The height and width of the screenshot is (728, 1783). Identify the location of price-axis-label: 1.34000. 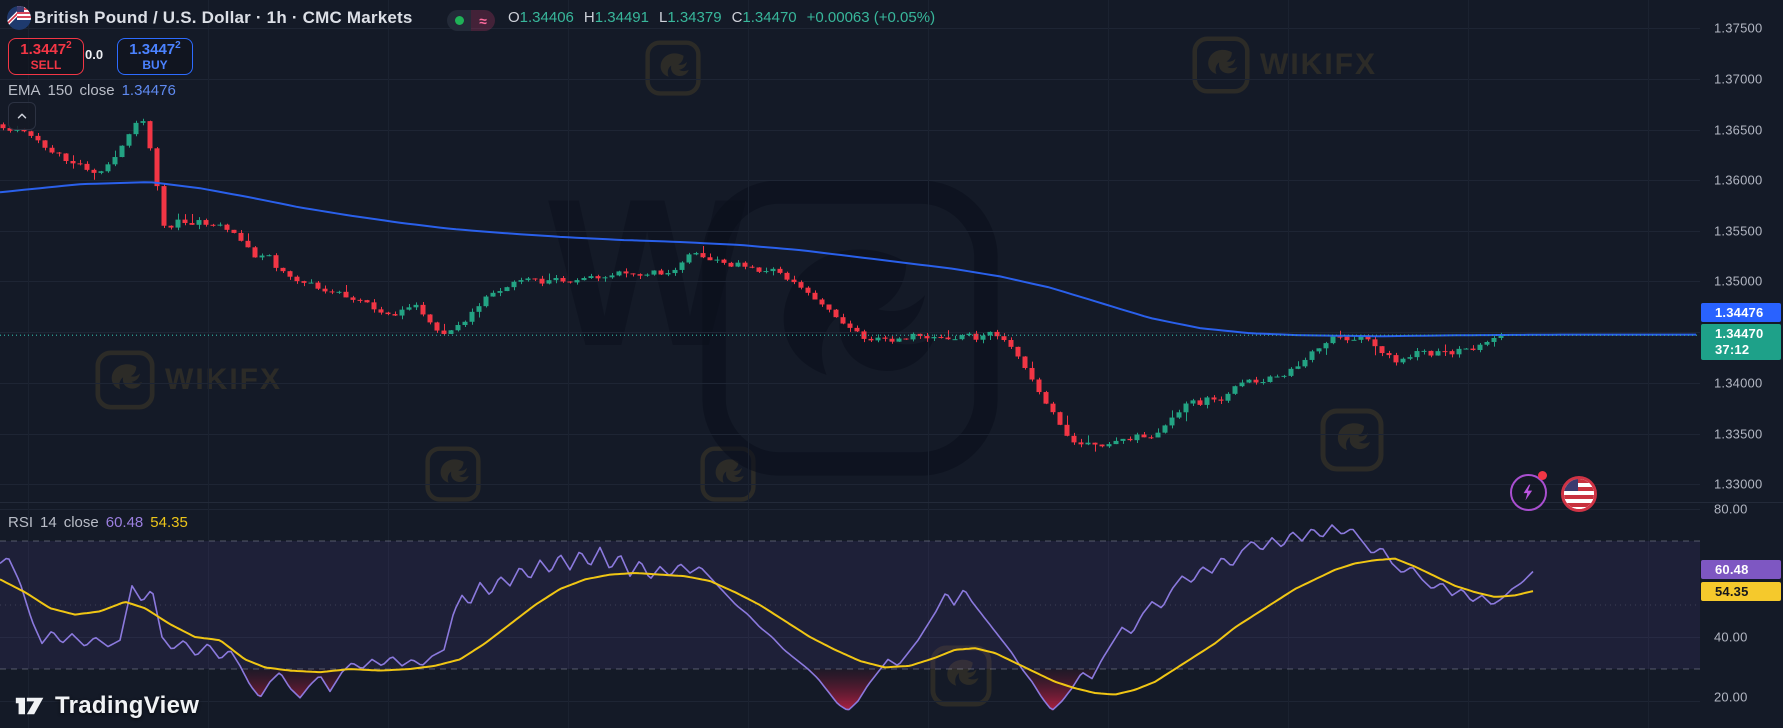
(1738, 383).